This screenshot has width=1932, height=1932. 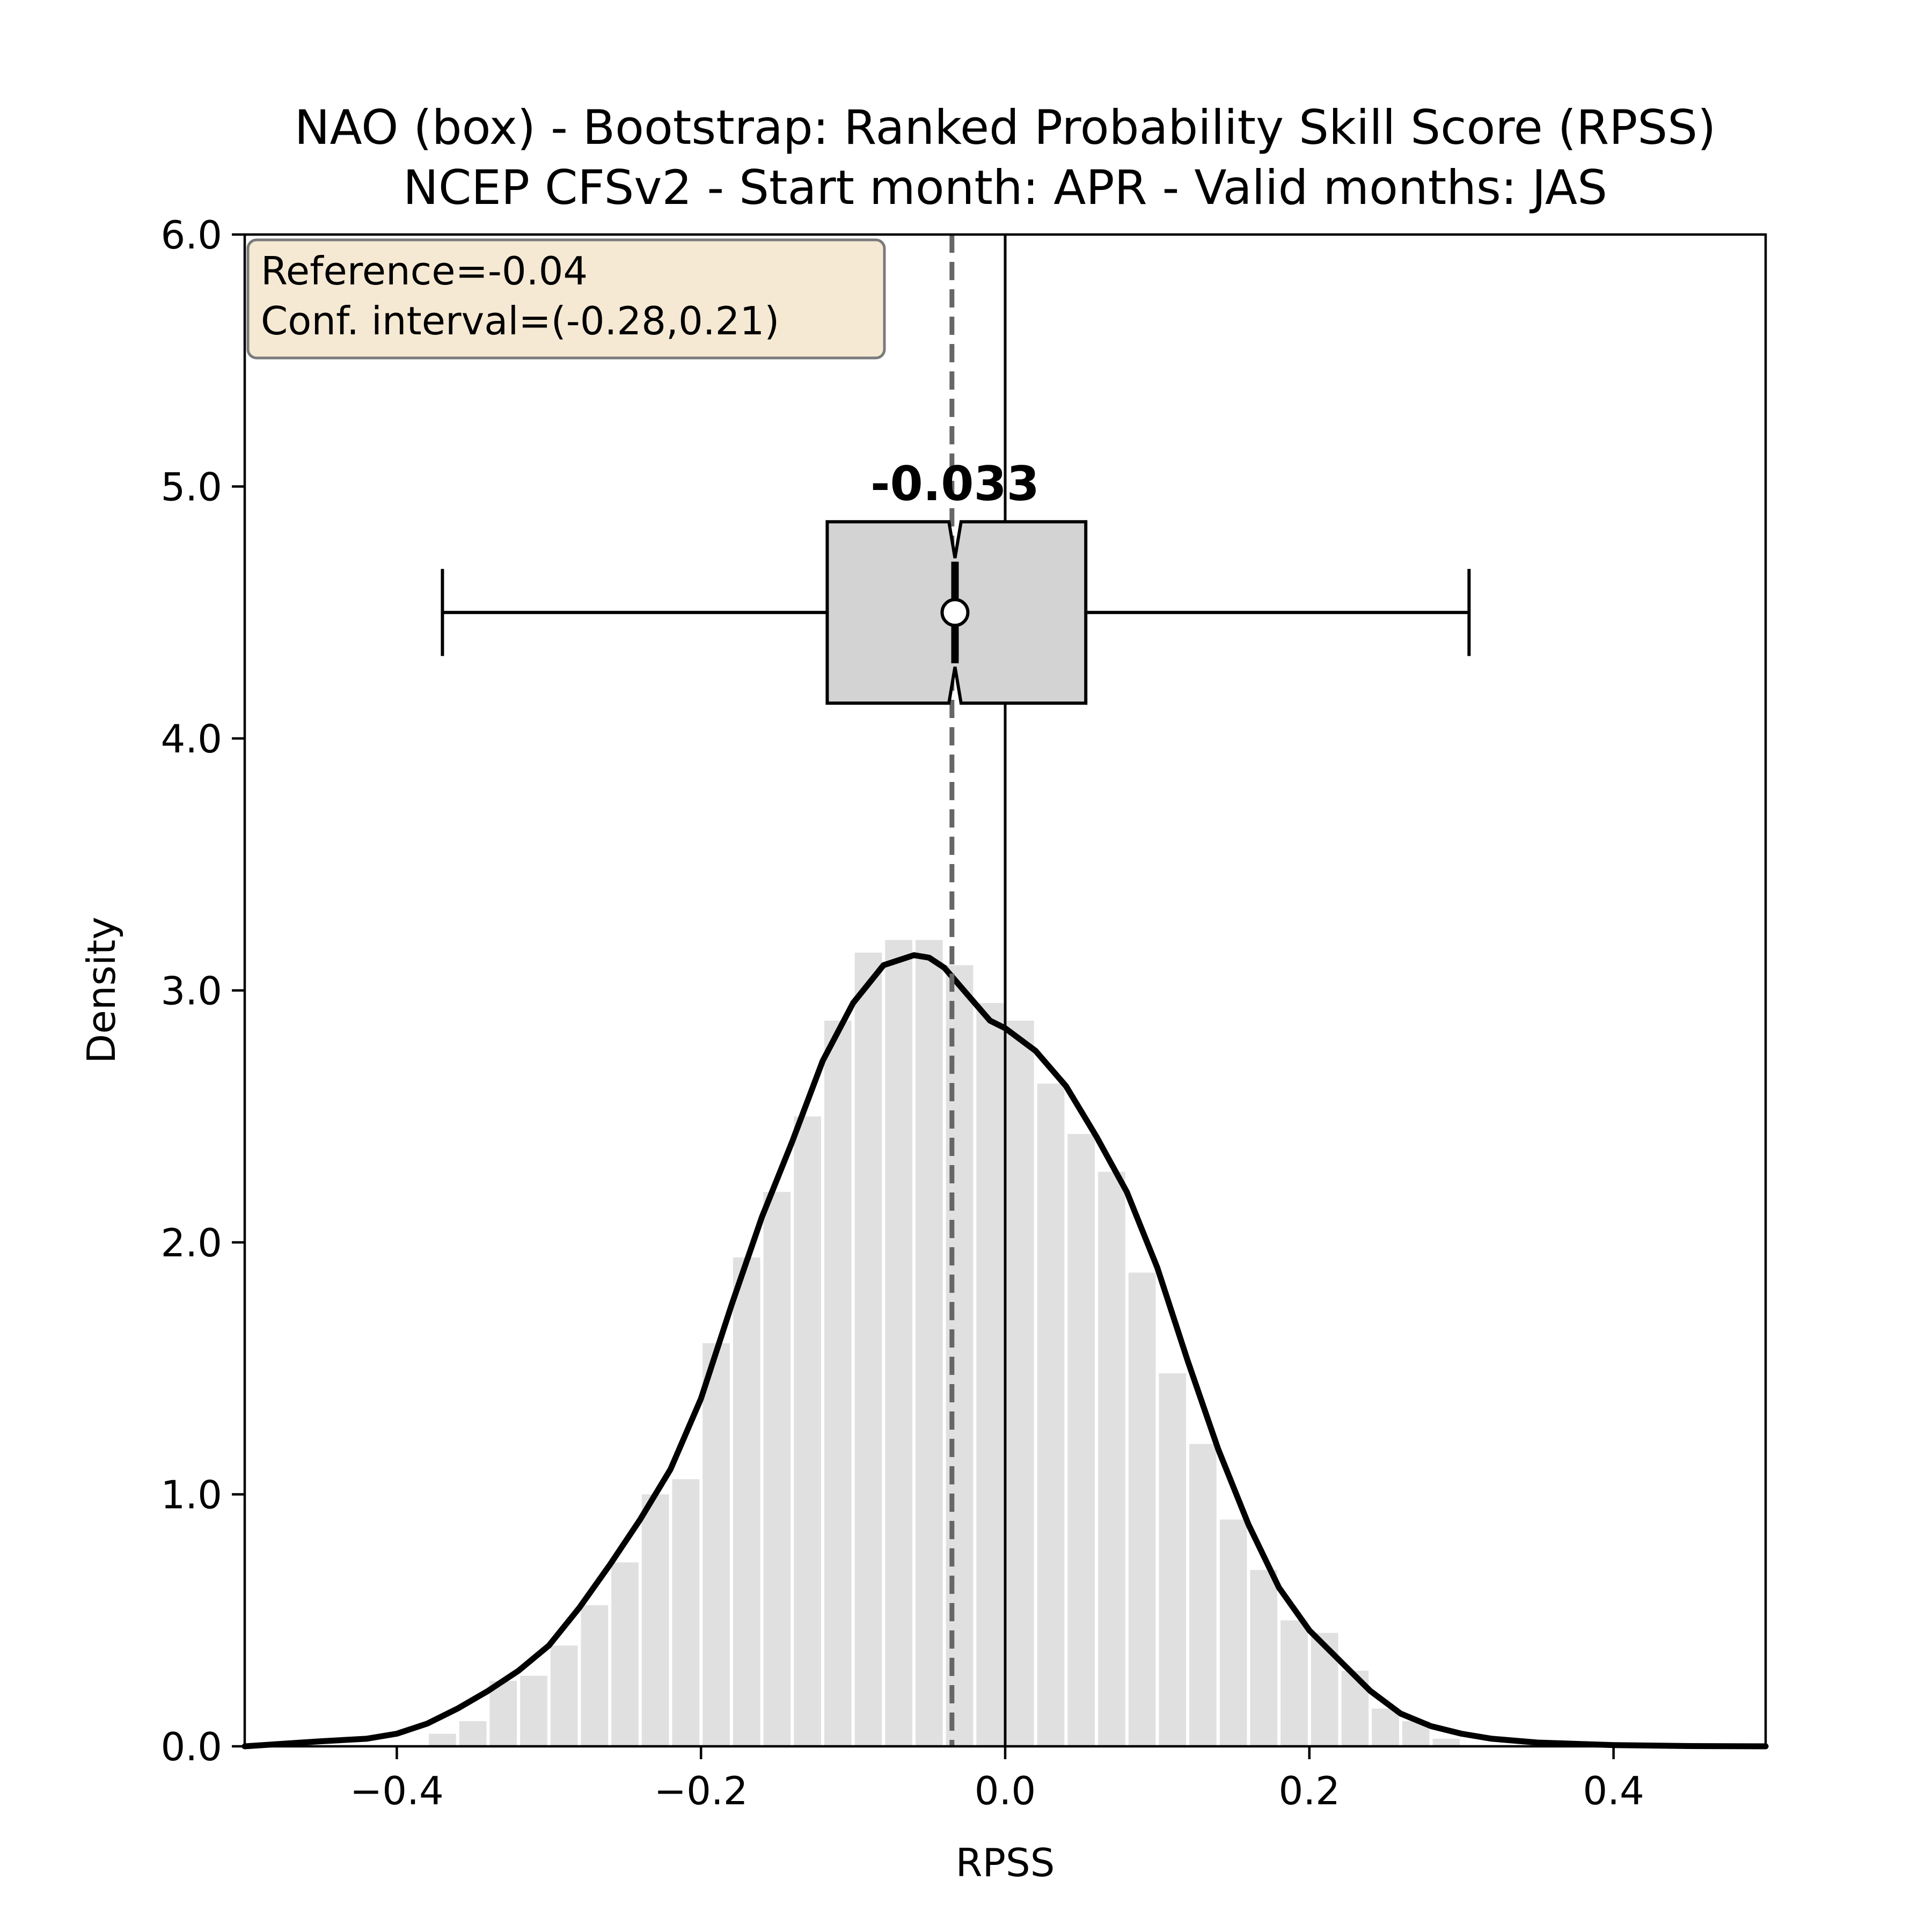 I want to click on y-tick-label: 2.0, so click(x=191, y=1242).